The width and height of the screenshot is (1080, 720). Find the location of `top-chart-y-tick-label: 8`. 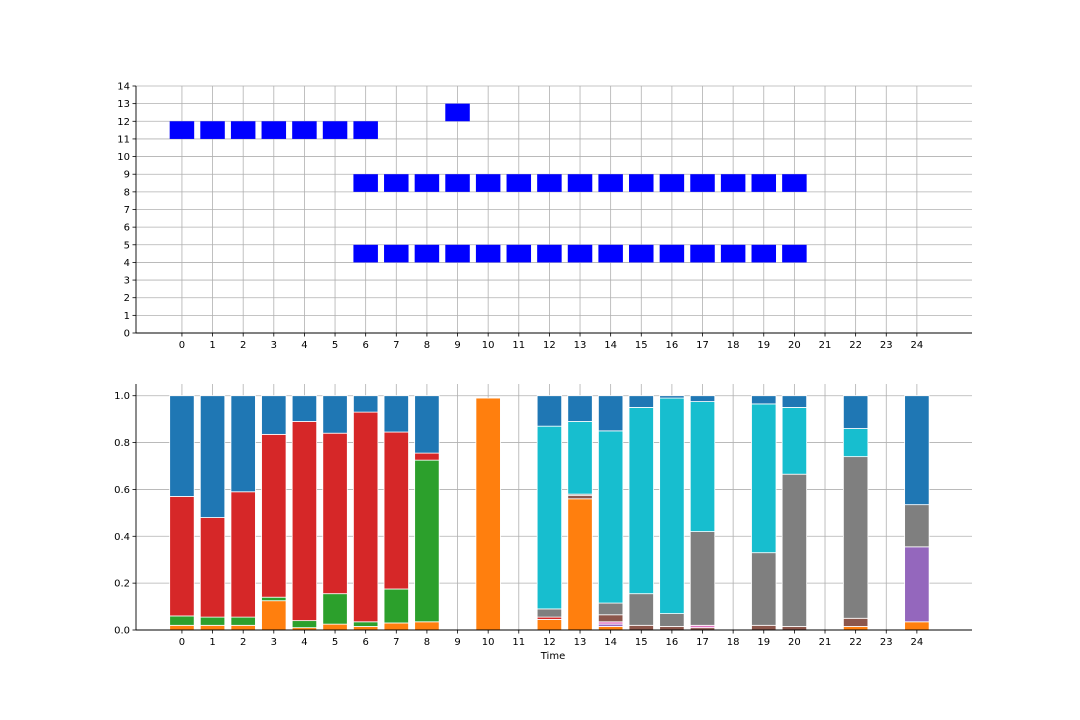

top-chart-y-tick-label: 8 is located at coordinates (127, 192).